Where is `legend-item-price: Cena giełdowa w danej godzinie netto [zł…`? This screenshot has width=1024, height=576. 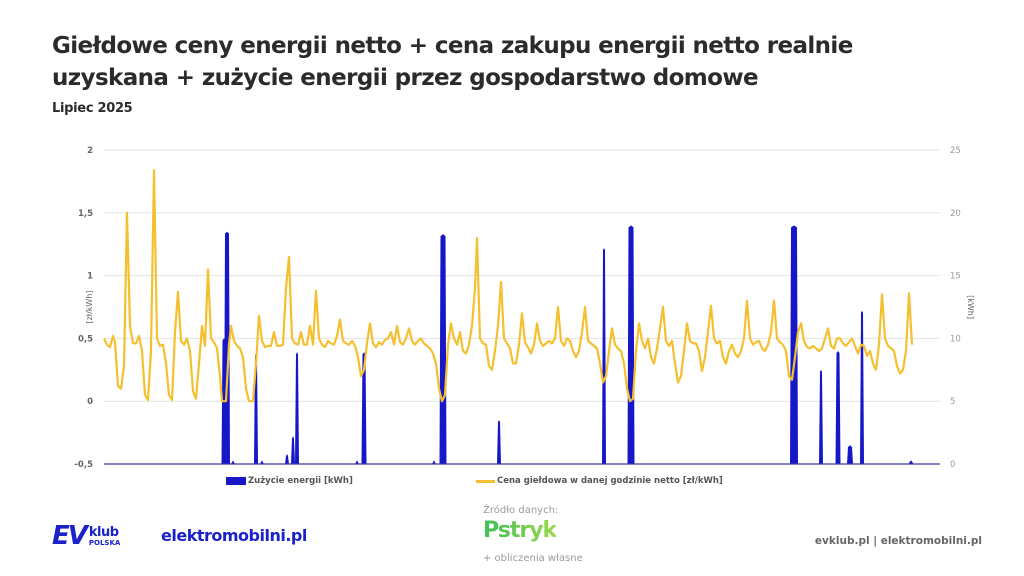
legend-item-price: Cena giełdowa w danej godzinie netto [zł… is located at coordinates (599, 481).